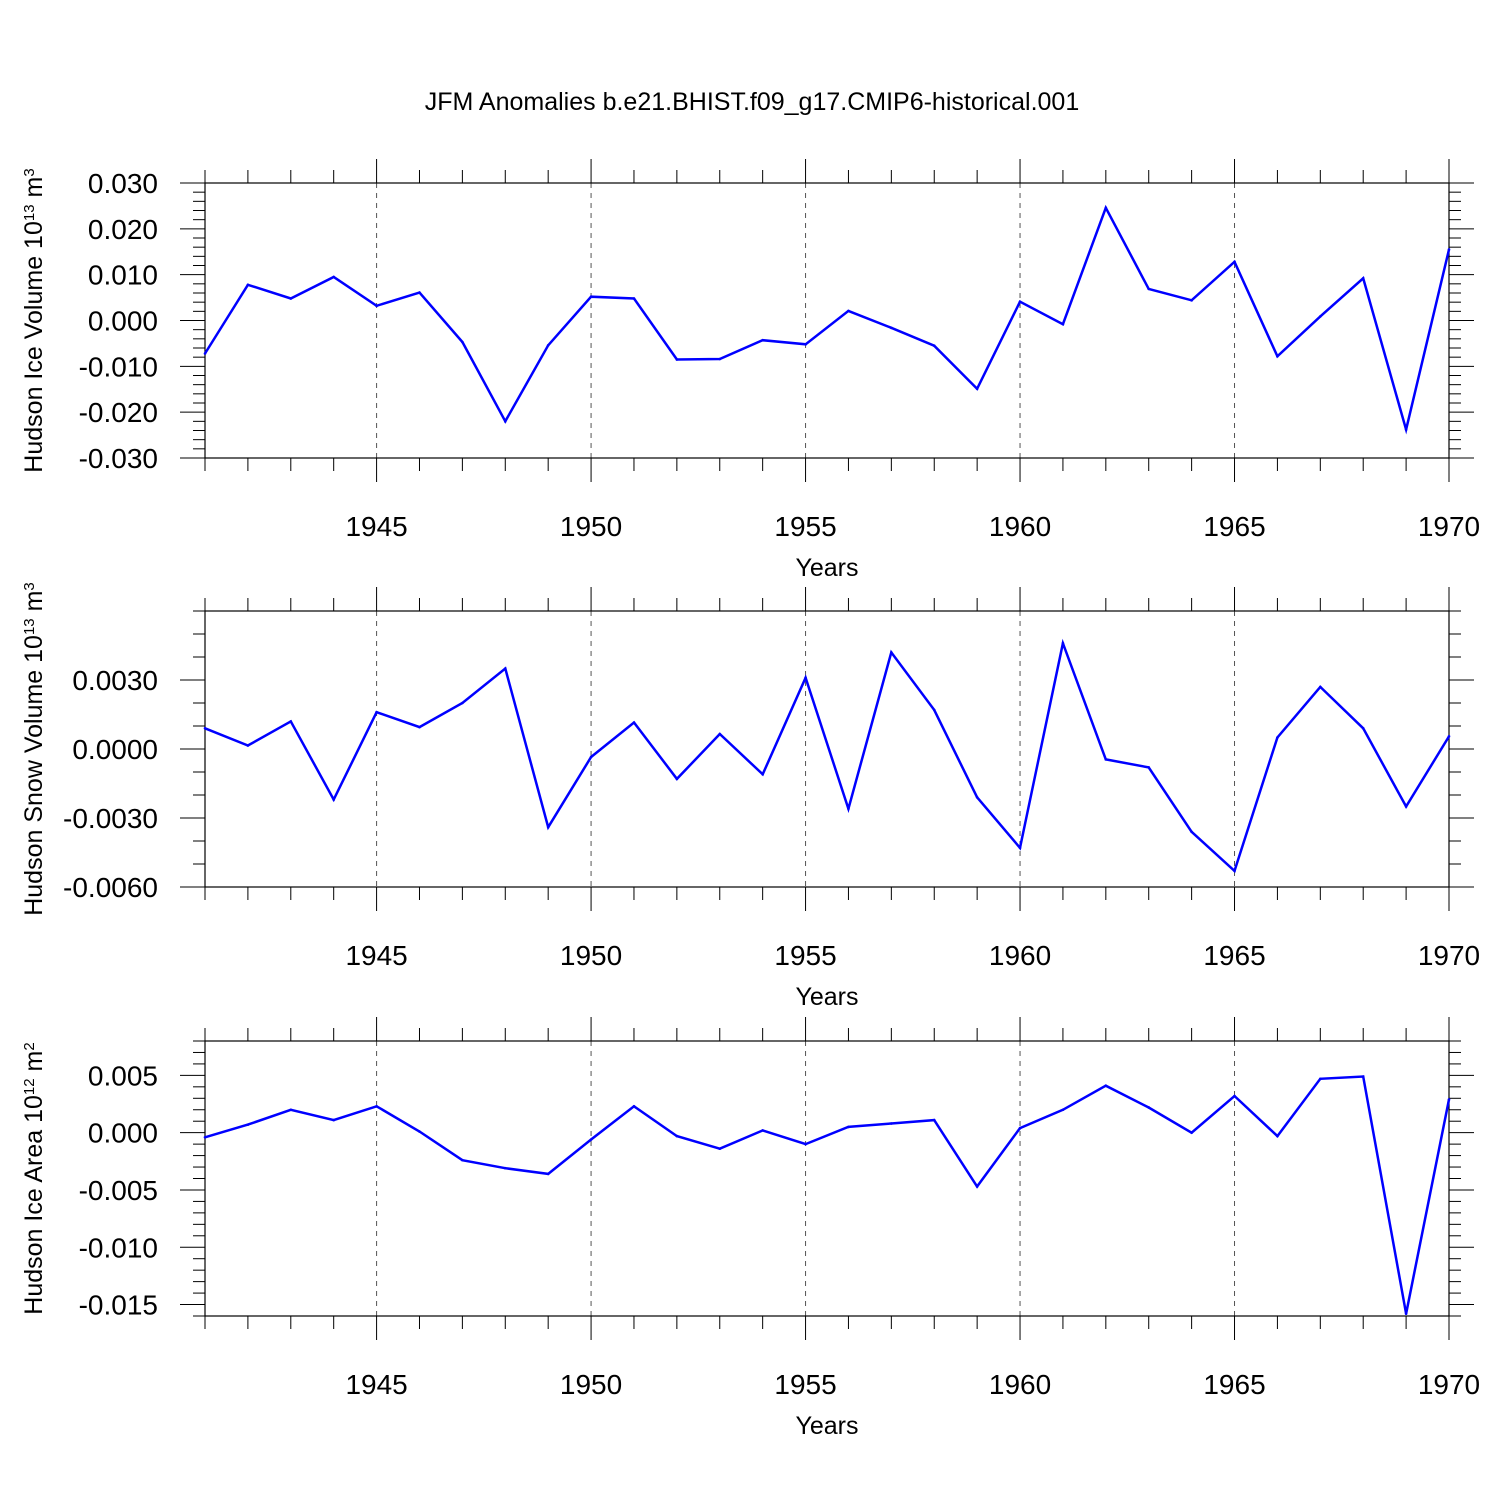  I want to click on panel-3-y-tick-label: -0.010, so click(118, 1247).